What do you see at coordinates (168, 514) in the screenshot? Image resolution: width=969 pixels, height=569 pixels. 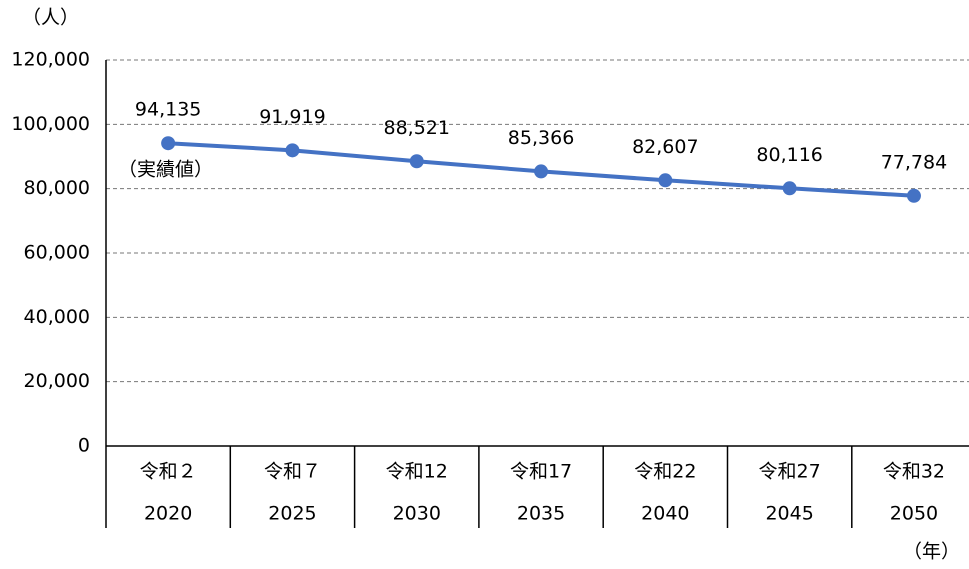 I see `x-tick-year: 2020` at bounding box center [168, 514].